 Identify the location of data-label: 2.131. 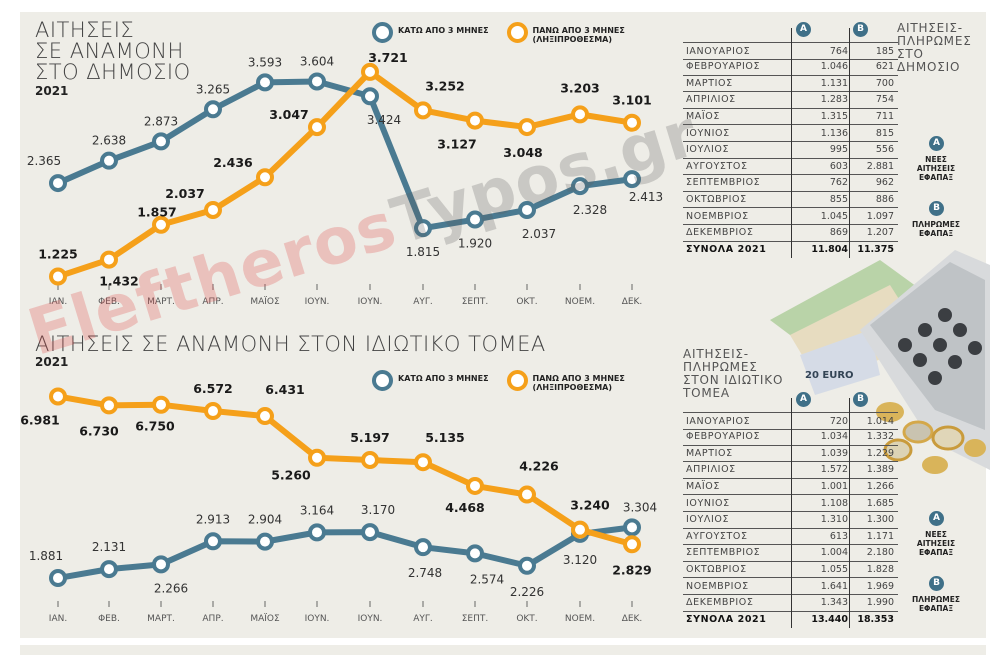
(109, 547).